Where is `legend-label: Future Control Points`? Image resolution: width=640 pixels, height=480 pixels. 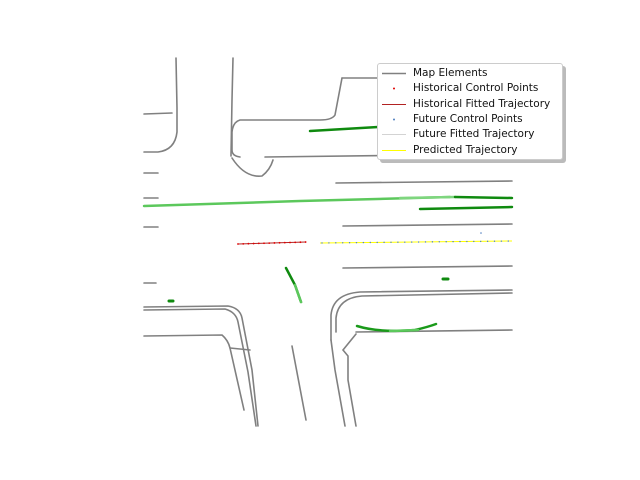
legend-label: Future Control Points is located at coordinates (468, 118).